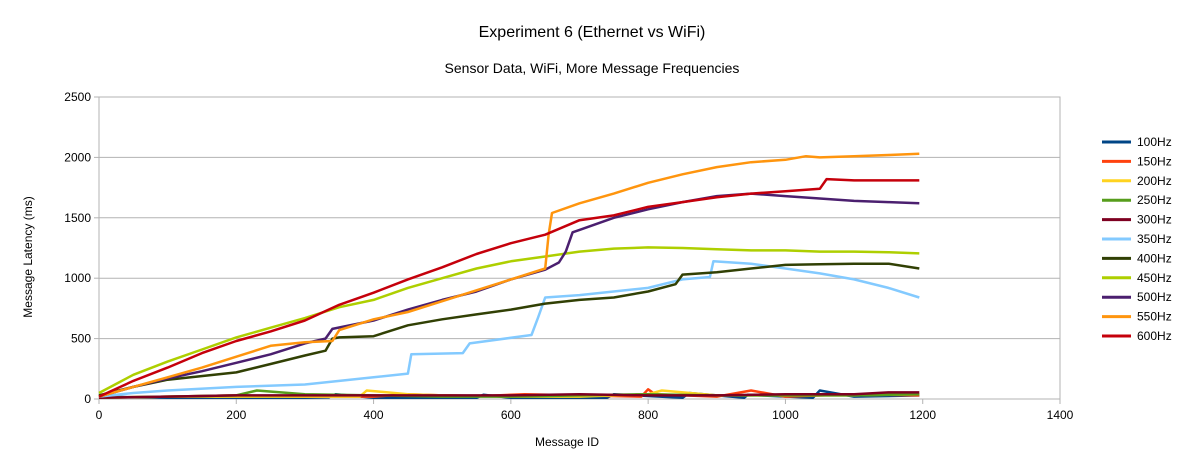 The image size is (1184, 470). What do you see at coordinates (648, 415) in the screenshot?
I see `x-tick-label: 800` at bounding box center [648, 415].